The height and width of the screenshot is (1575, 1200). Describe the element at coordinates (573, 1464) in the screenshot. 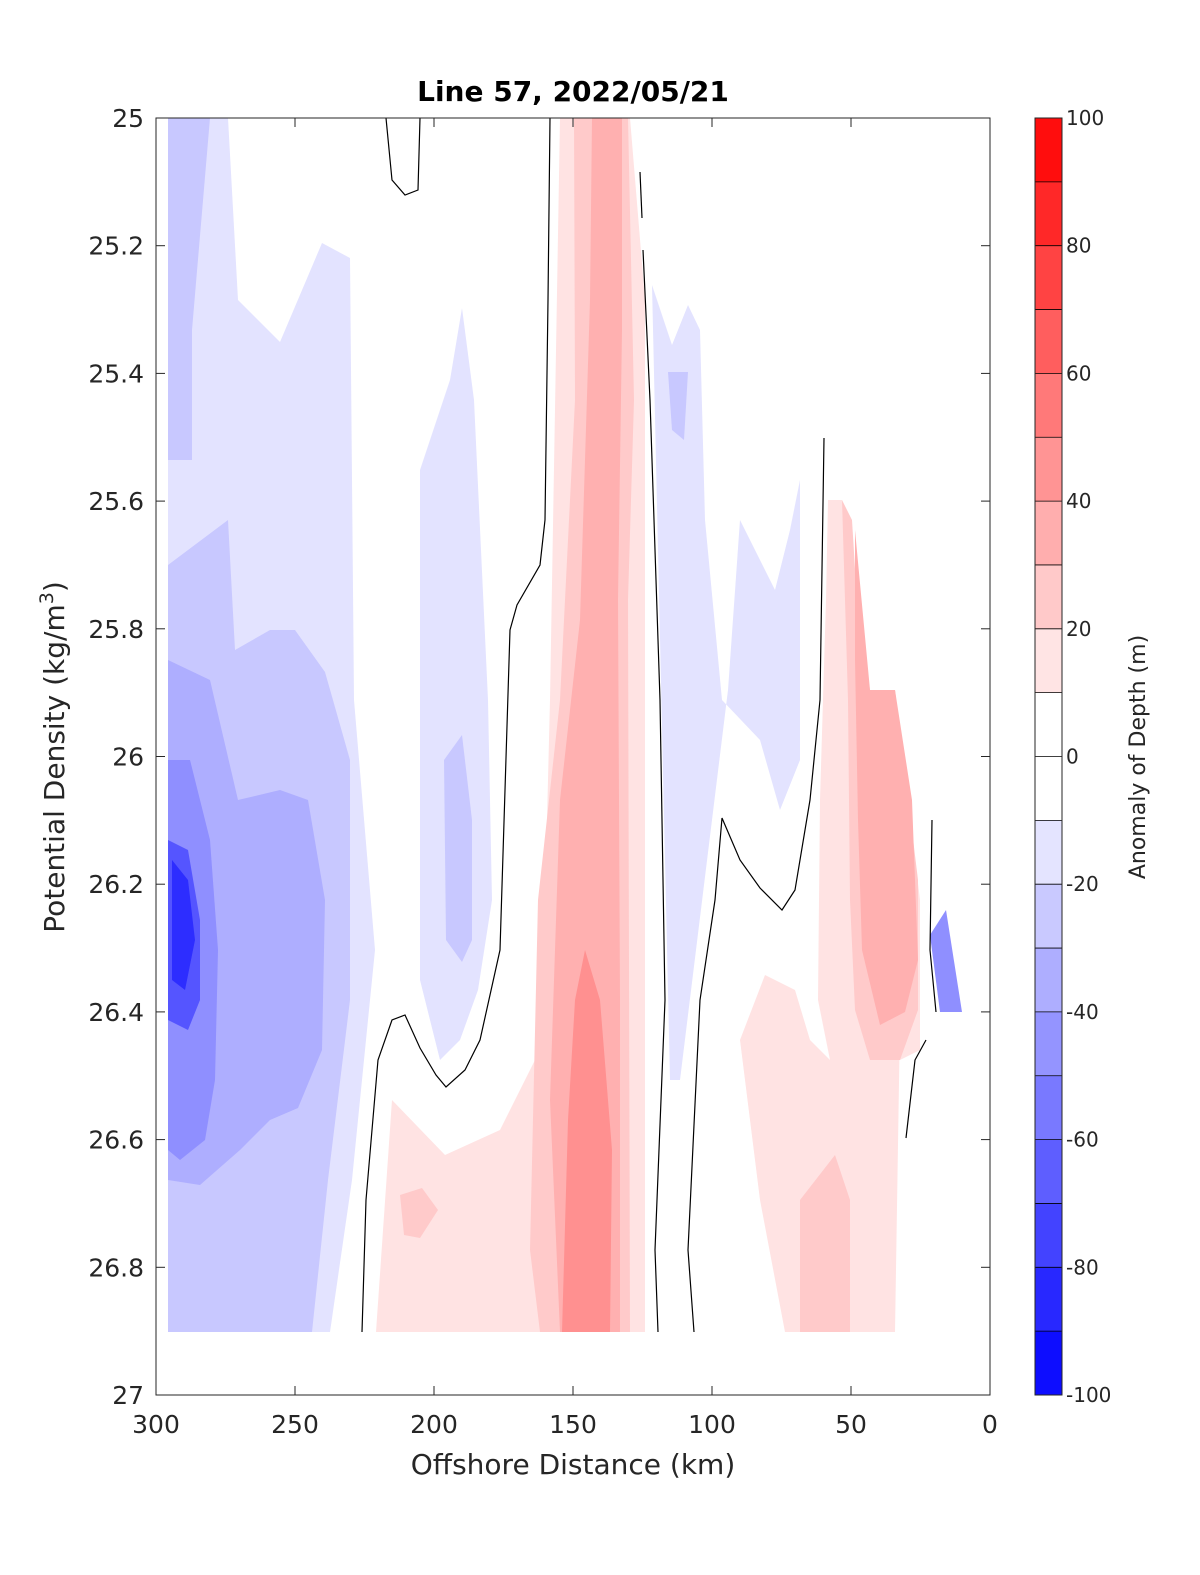

I see `x-axis-label: Offshore Distance (km)` at that location.